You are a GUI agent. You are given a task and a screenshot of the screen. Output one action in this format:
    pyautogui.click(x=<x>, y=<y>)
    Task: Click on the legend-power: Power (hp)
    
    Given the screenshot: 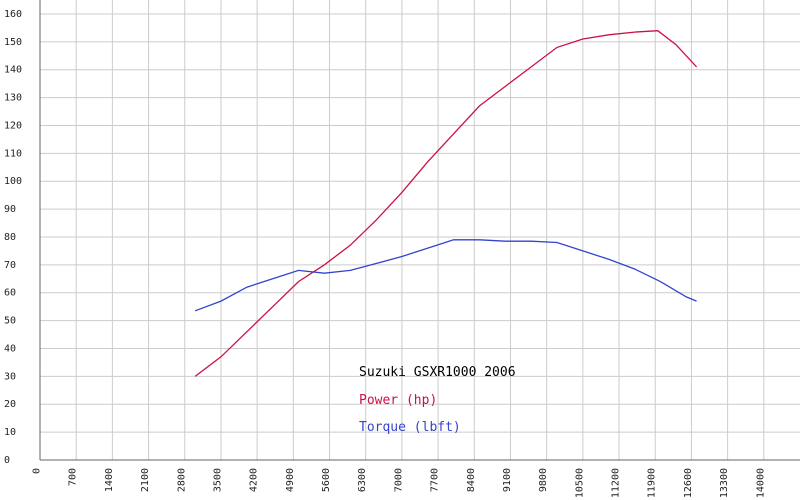 What is the action you would take?
    pyautogui.click(x=398, y=400)
    